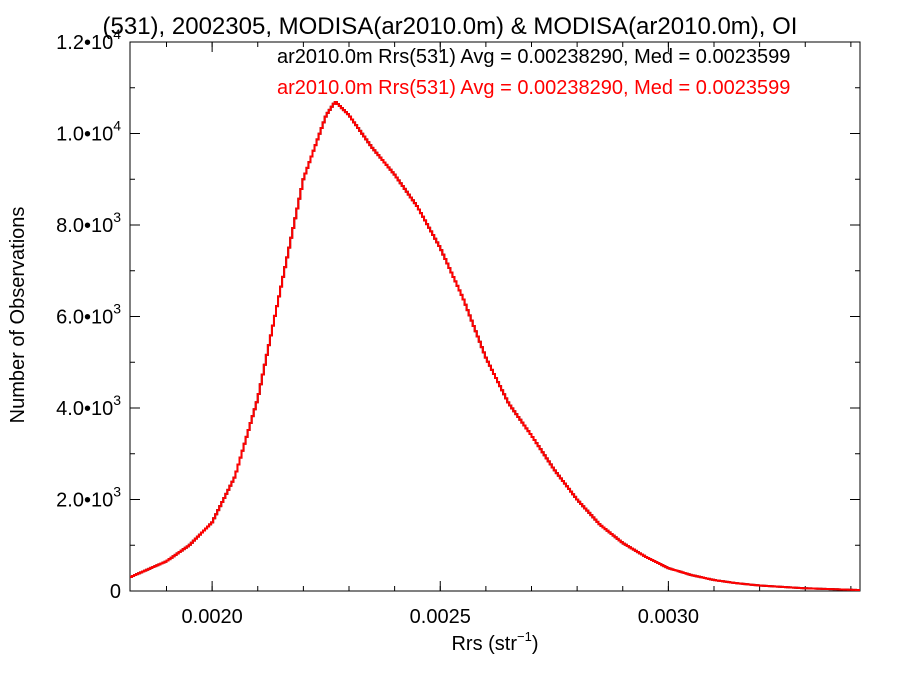 Image resolution: width=900 pixels, height=675 pixels. I want to click on y-tick-label: 0, so click(115, 592).